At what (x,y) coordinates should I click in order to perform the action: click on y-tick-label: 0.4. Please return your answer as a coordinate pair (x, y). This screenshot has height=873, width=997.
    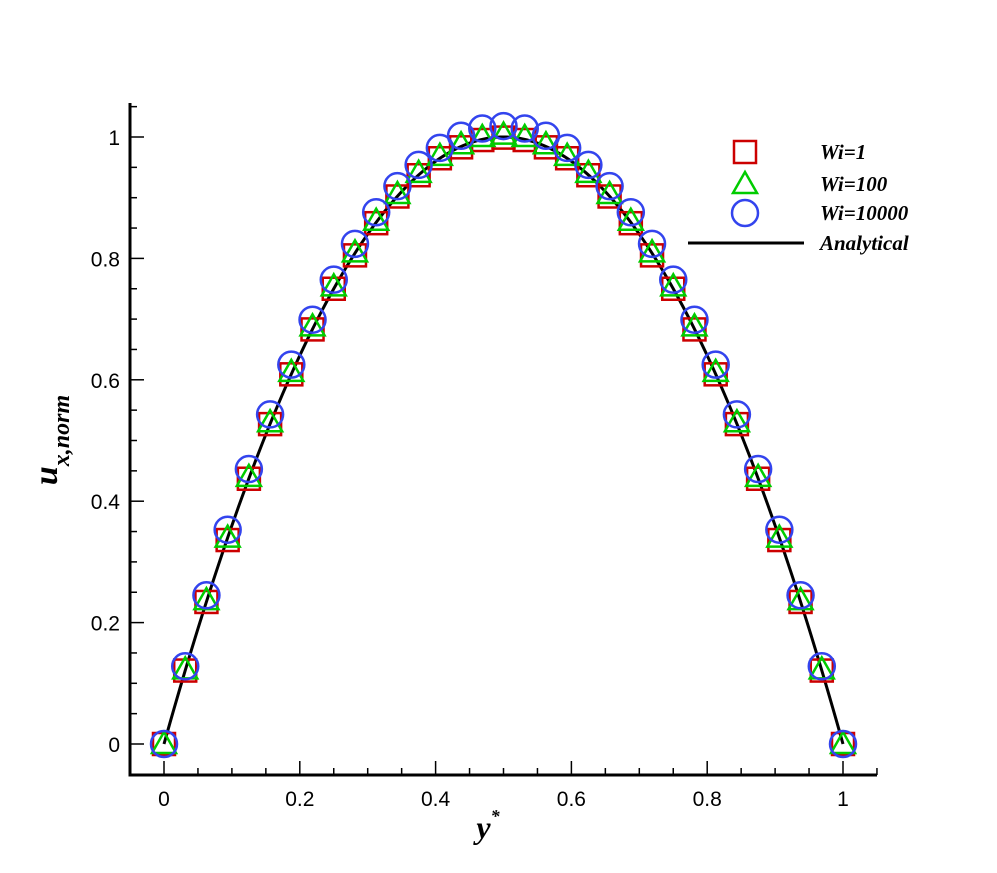
    Looking at the image, I should click on (106, 502).